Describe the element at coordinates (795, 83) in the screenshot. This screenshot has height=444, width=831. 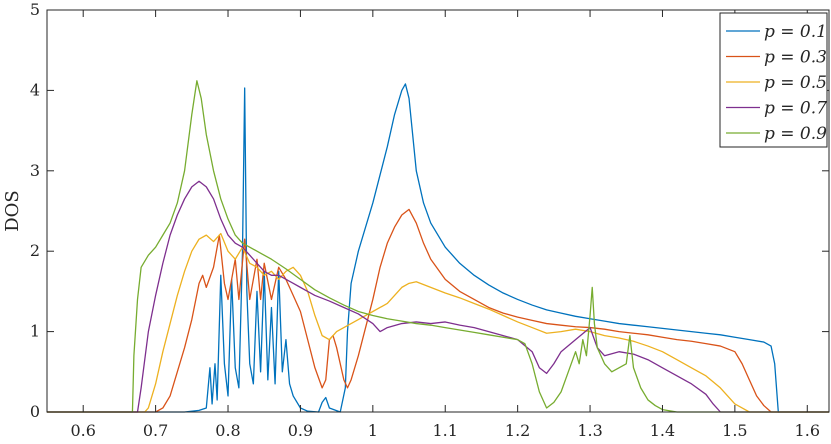
I see `legend-label-2: p = 0.5` at that location.